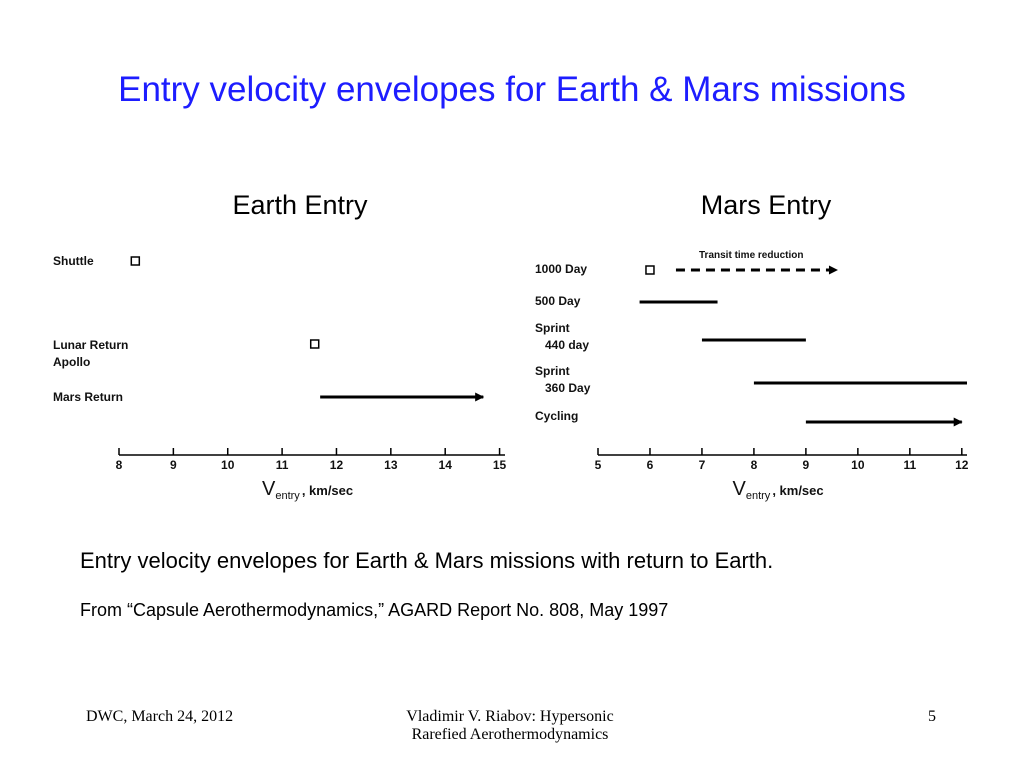 This screenshot has width=1024, height=768. I want to click on category-label: Lunar Return Apollo, so click(91, 353).